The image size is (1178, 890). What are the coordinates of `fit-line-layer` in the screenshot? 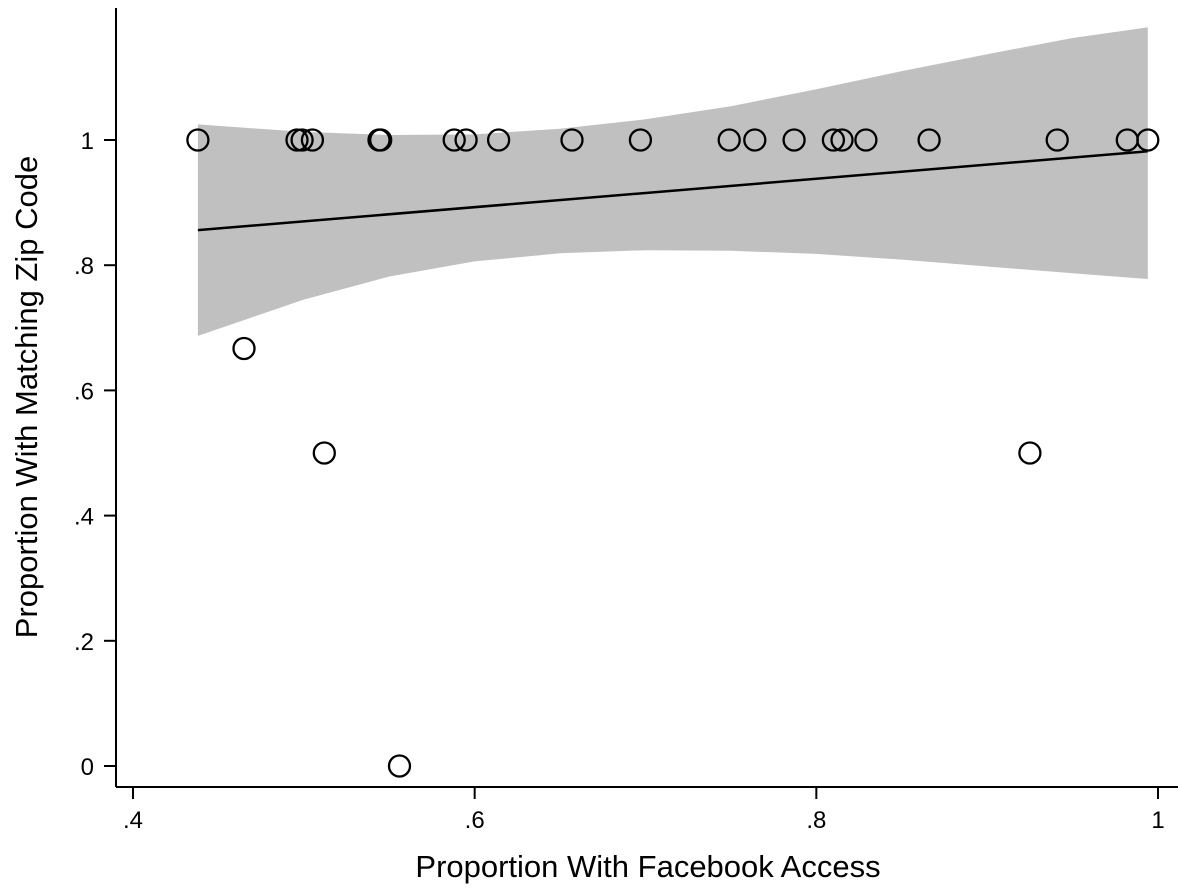 It's located at (672, 191).